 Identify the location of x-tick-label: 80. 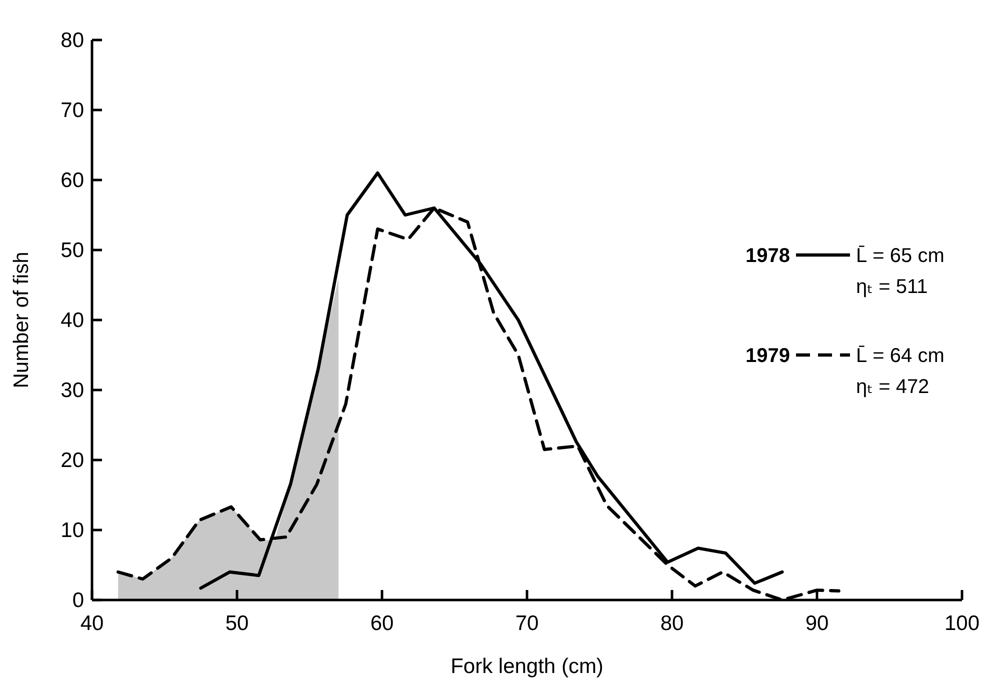
(672, 623).